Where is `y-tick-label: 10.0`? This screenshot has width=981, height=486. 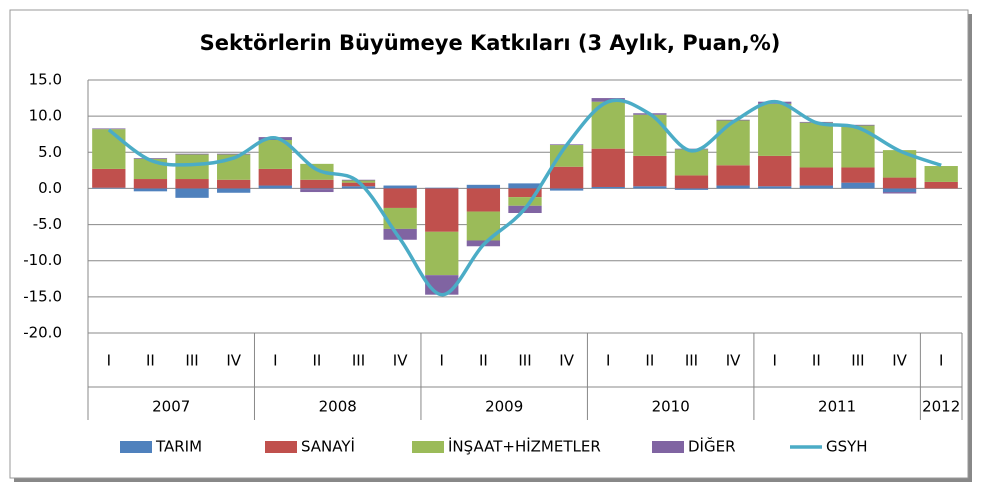
y-tick-label: 10.0 is located at coordinates (45, 116).